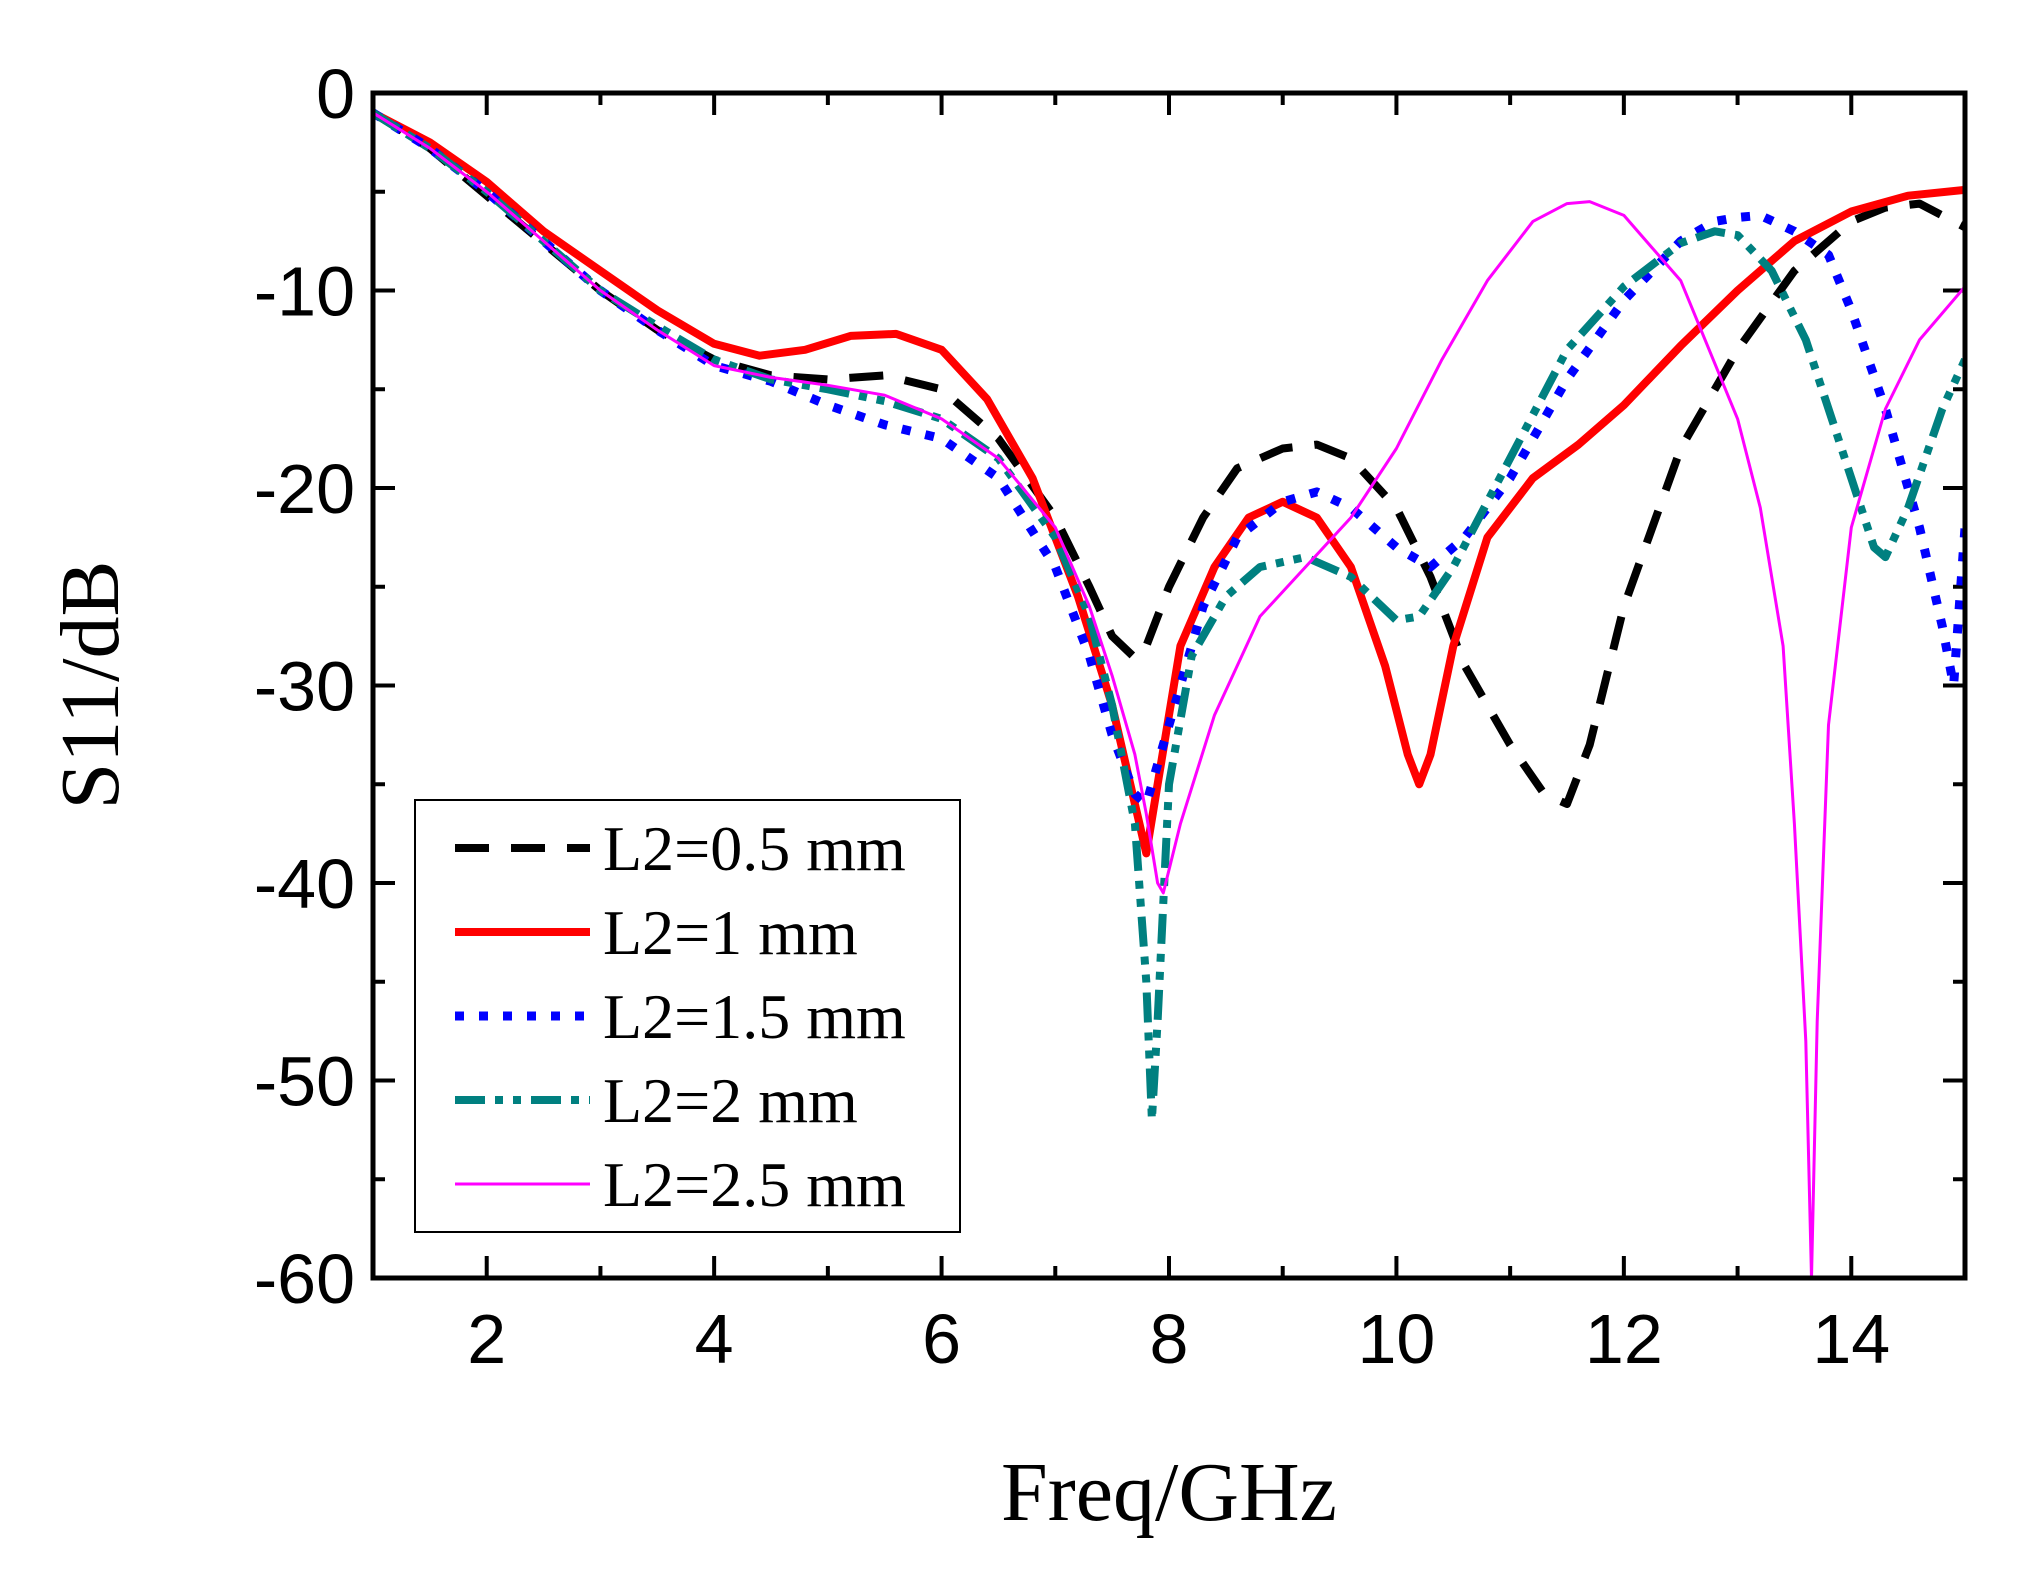 The height and width of the screenshot is (1571, 2021). Describe the element at coordinates (730, 1100) in the screenshot. I see `legend-label: L2=2 mm` at that location.